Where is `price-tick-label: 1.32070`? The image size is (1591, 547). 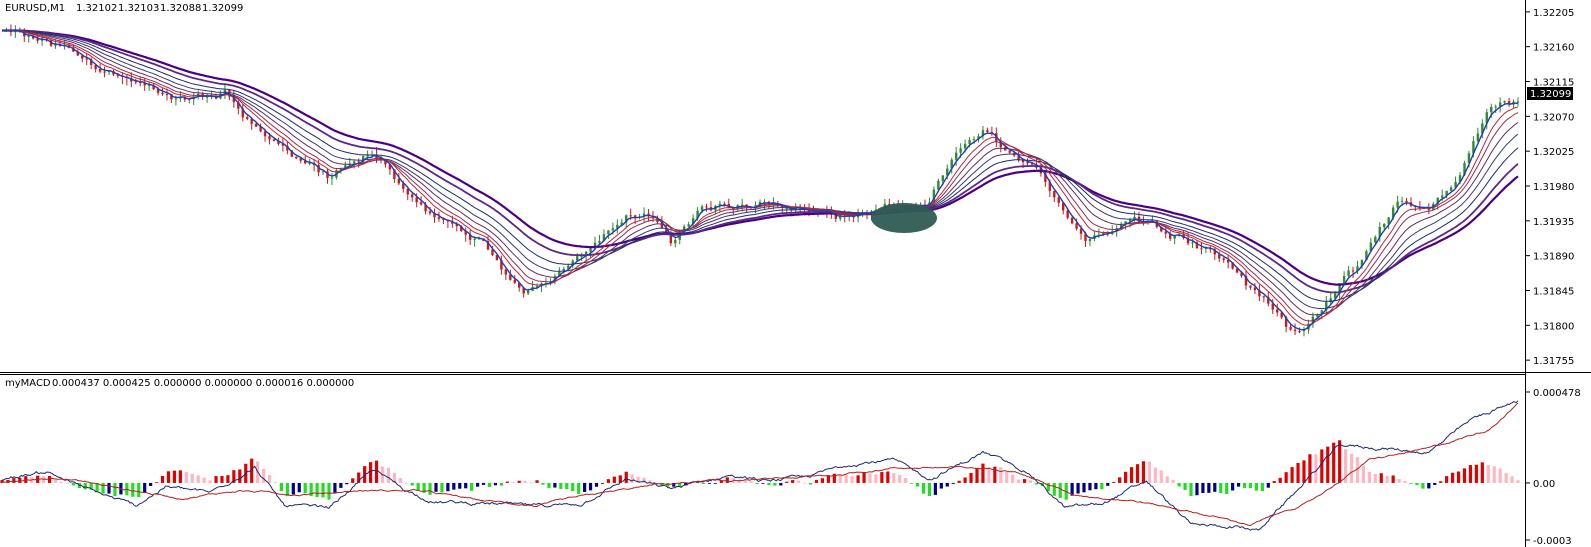
price-tick-label: 1.32070 is located at coordinates (1553, 117).